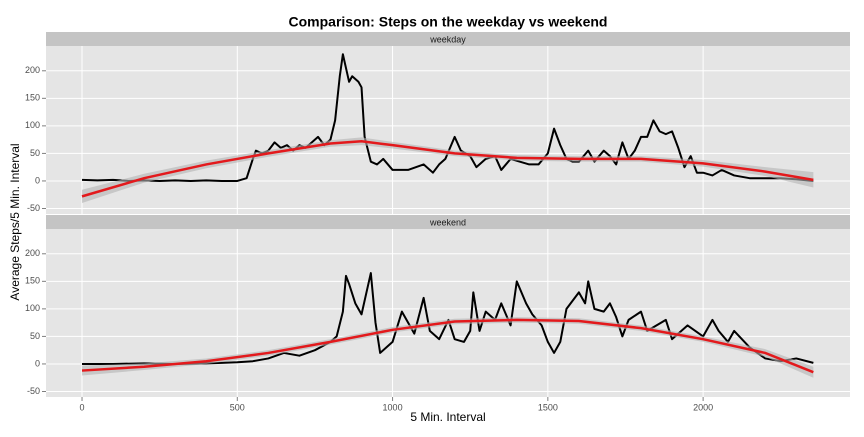 This screenshot has height=437, width=864. I want to click on y-axis-label: Average Steps/5 Min. Interval, so click(15, 221).